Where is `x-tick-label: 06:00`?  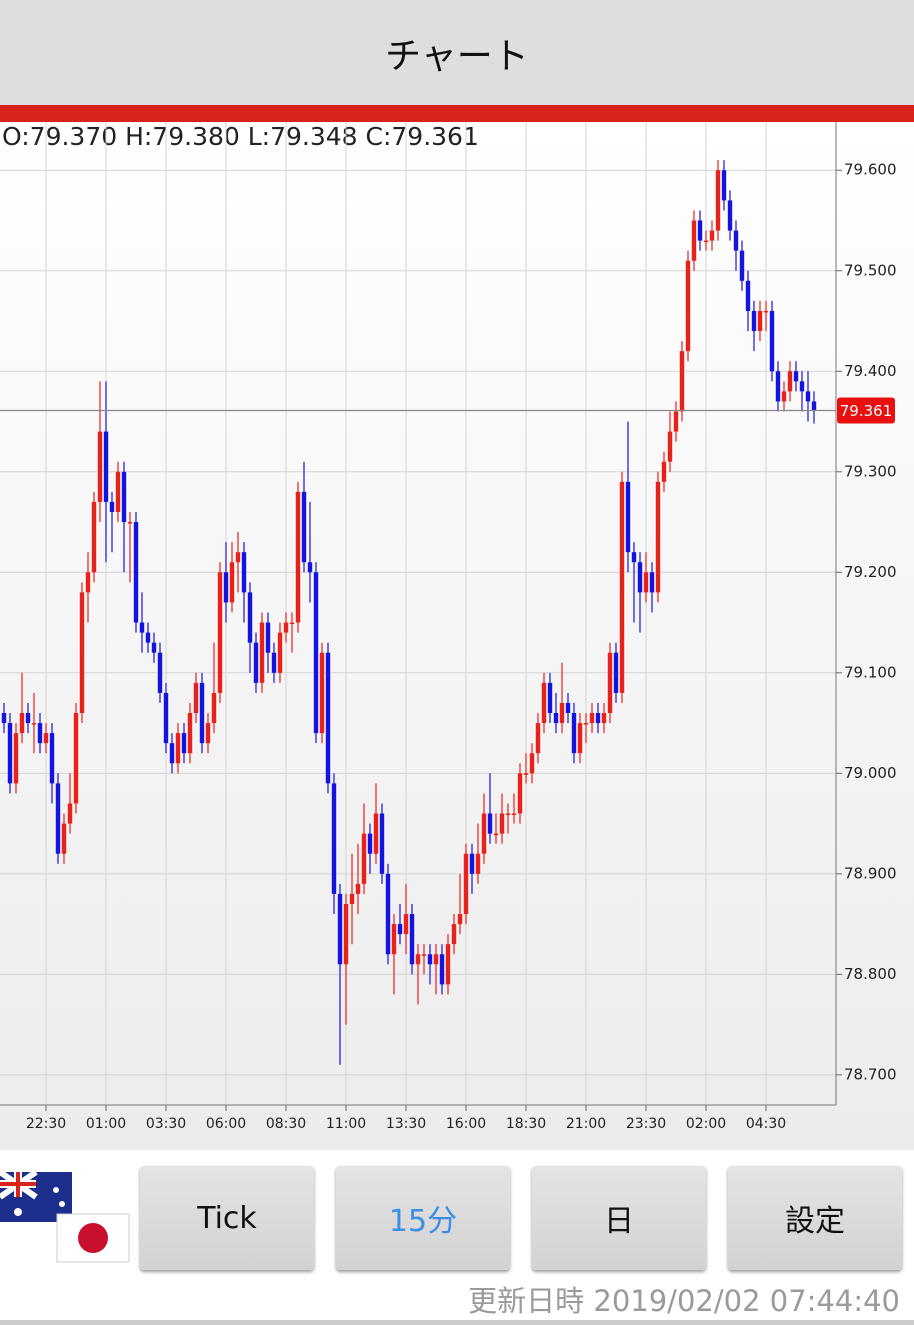
x-tick-label: 06:00 is located at coordinates (226, 1124).